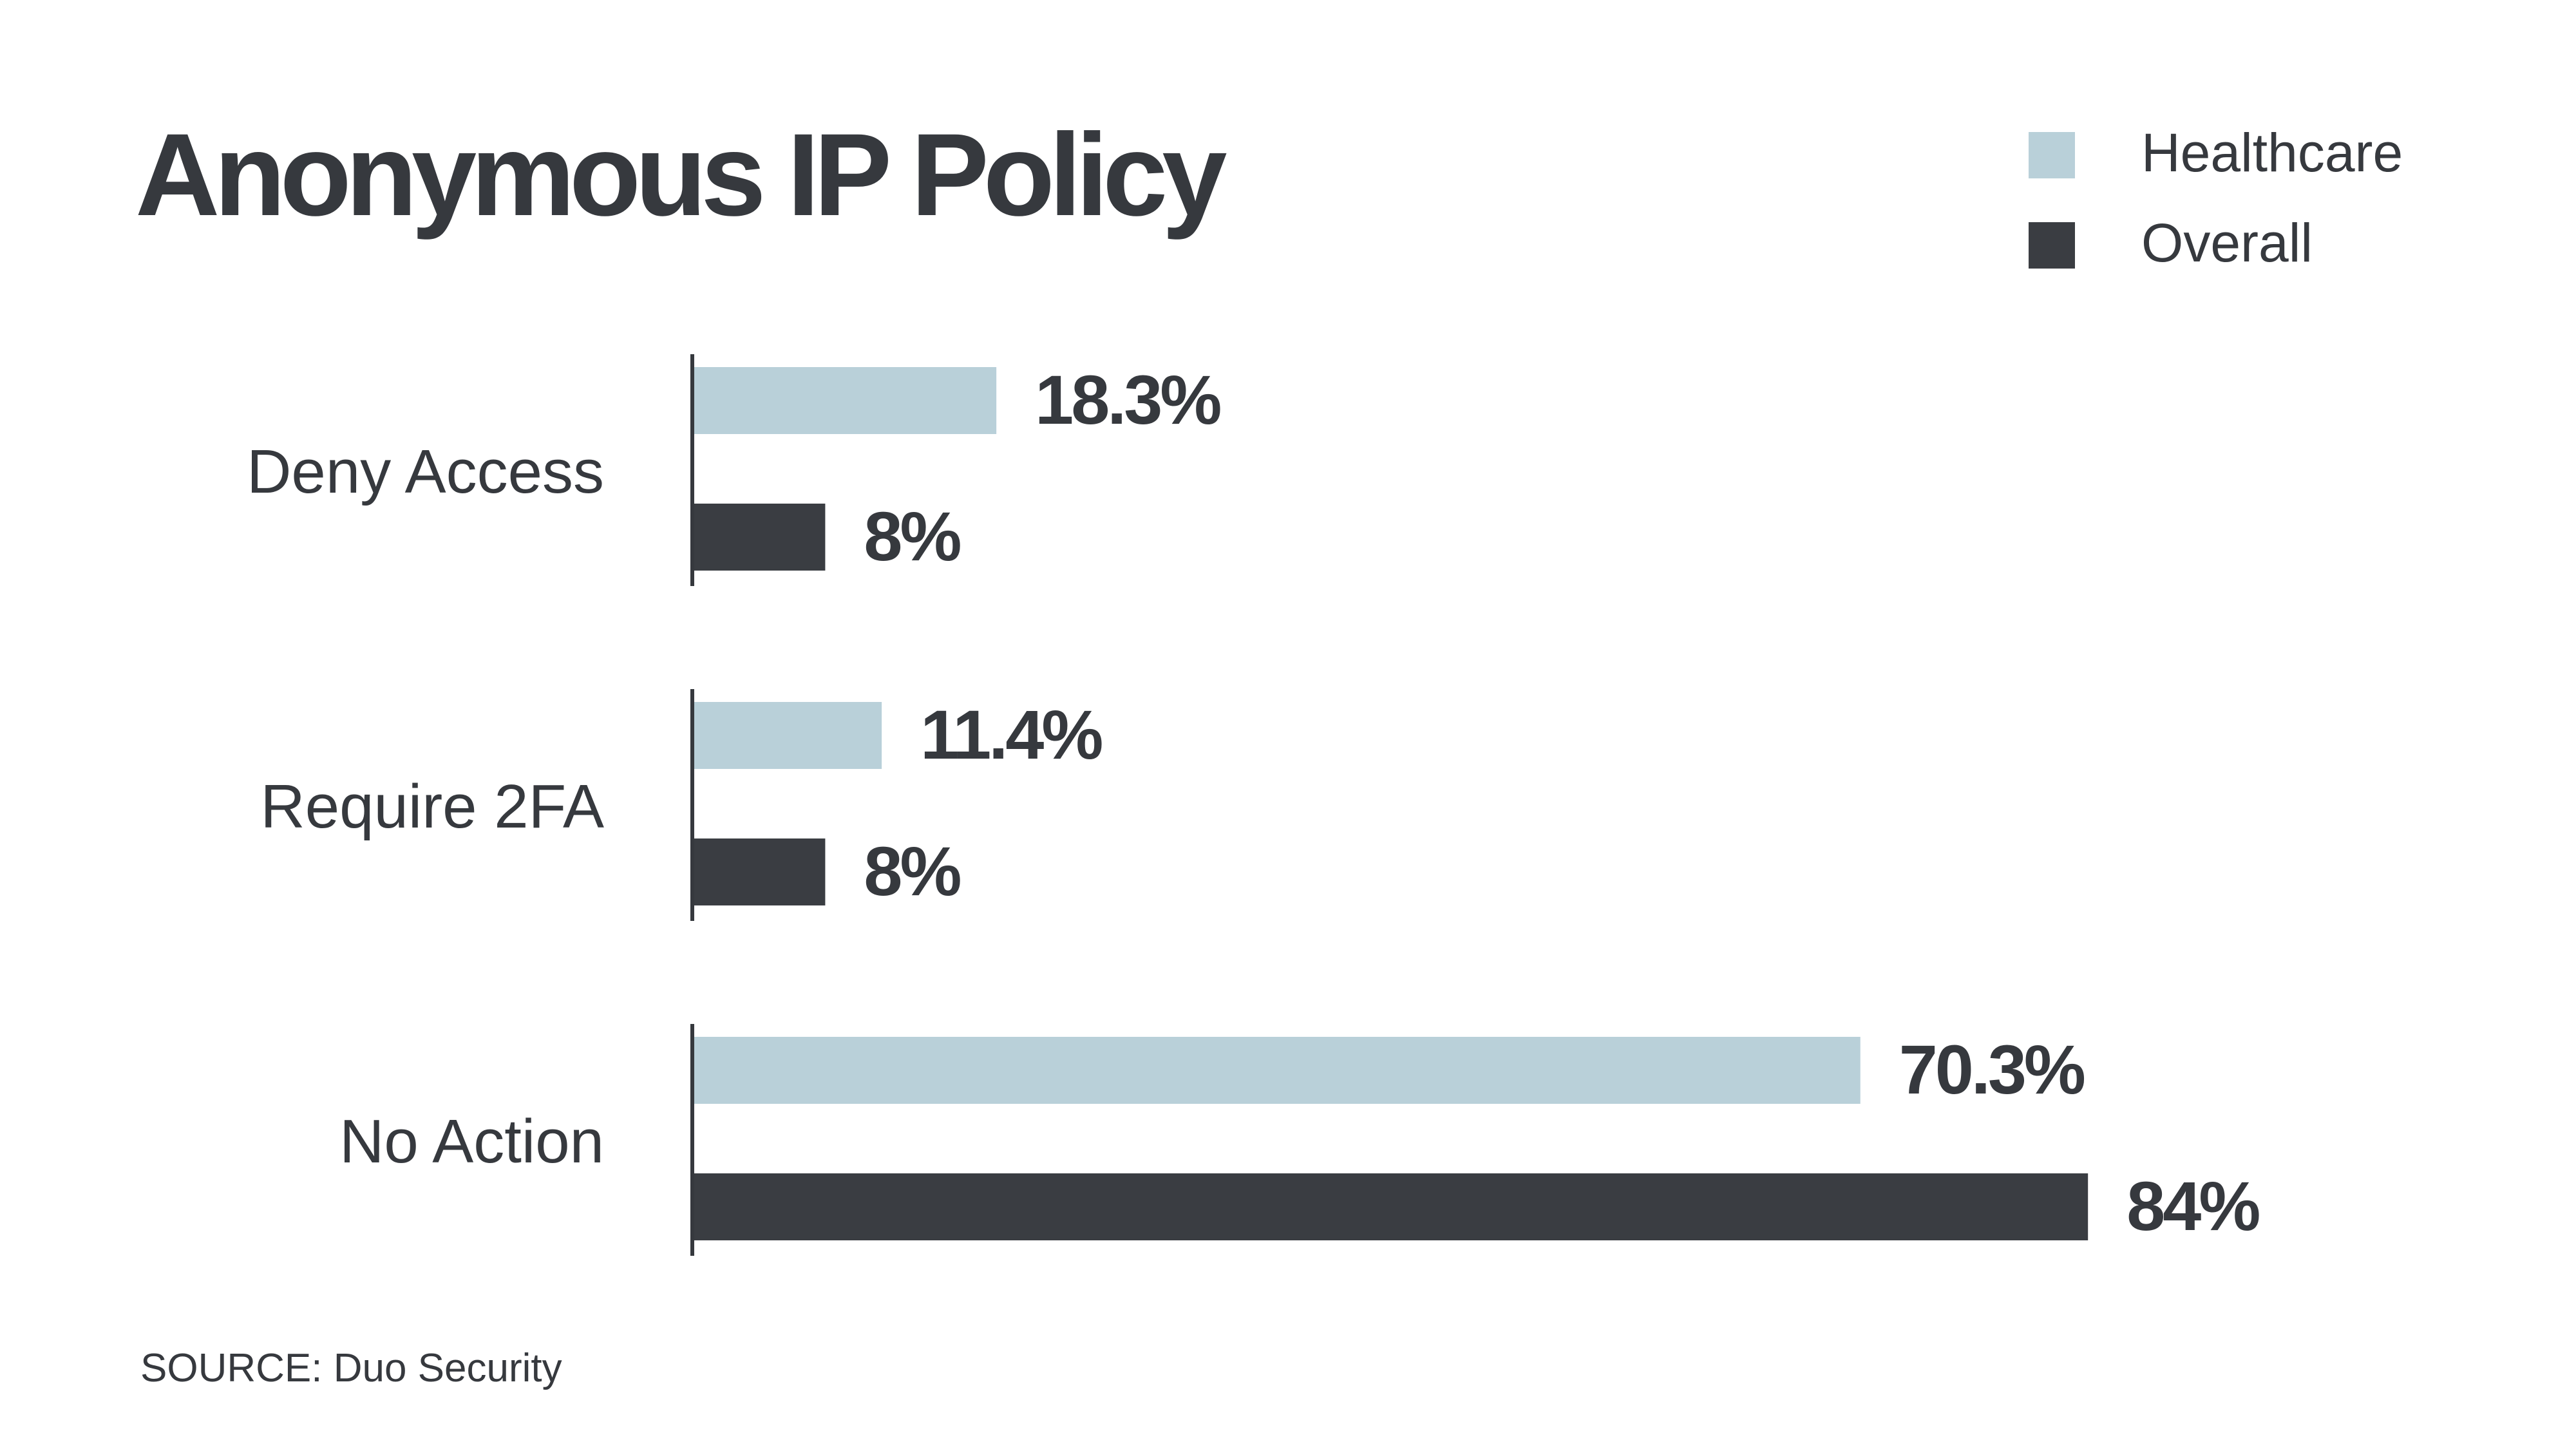  Describe the element at coordinates (2052, 246) in the screenshot. I see `legend-swatch-overall` at that location.